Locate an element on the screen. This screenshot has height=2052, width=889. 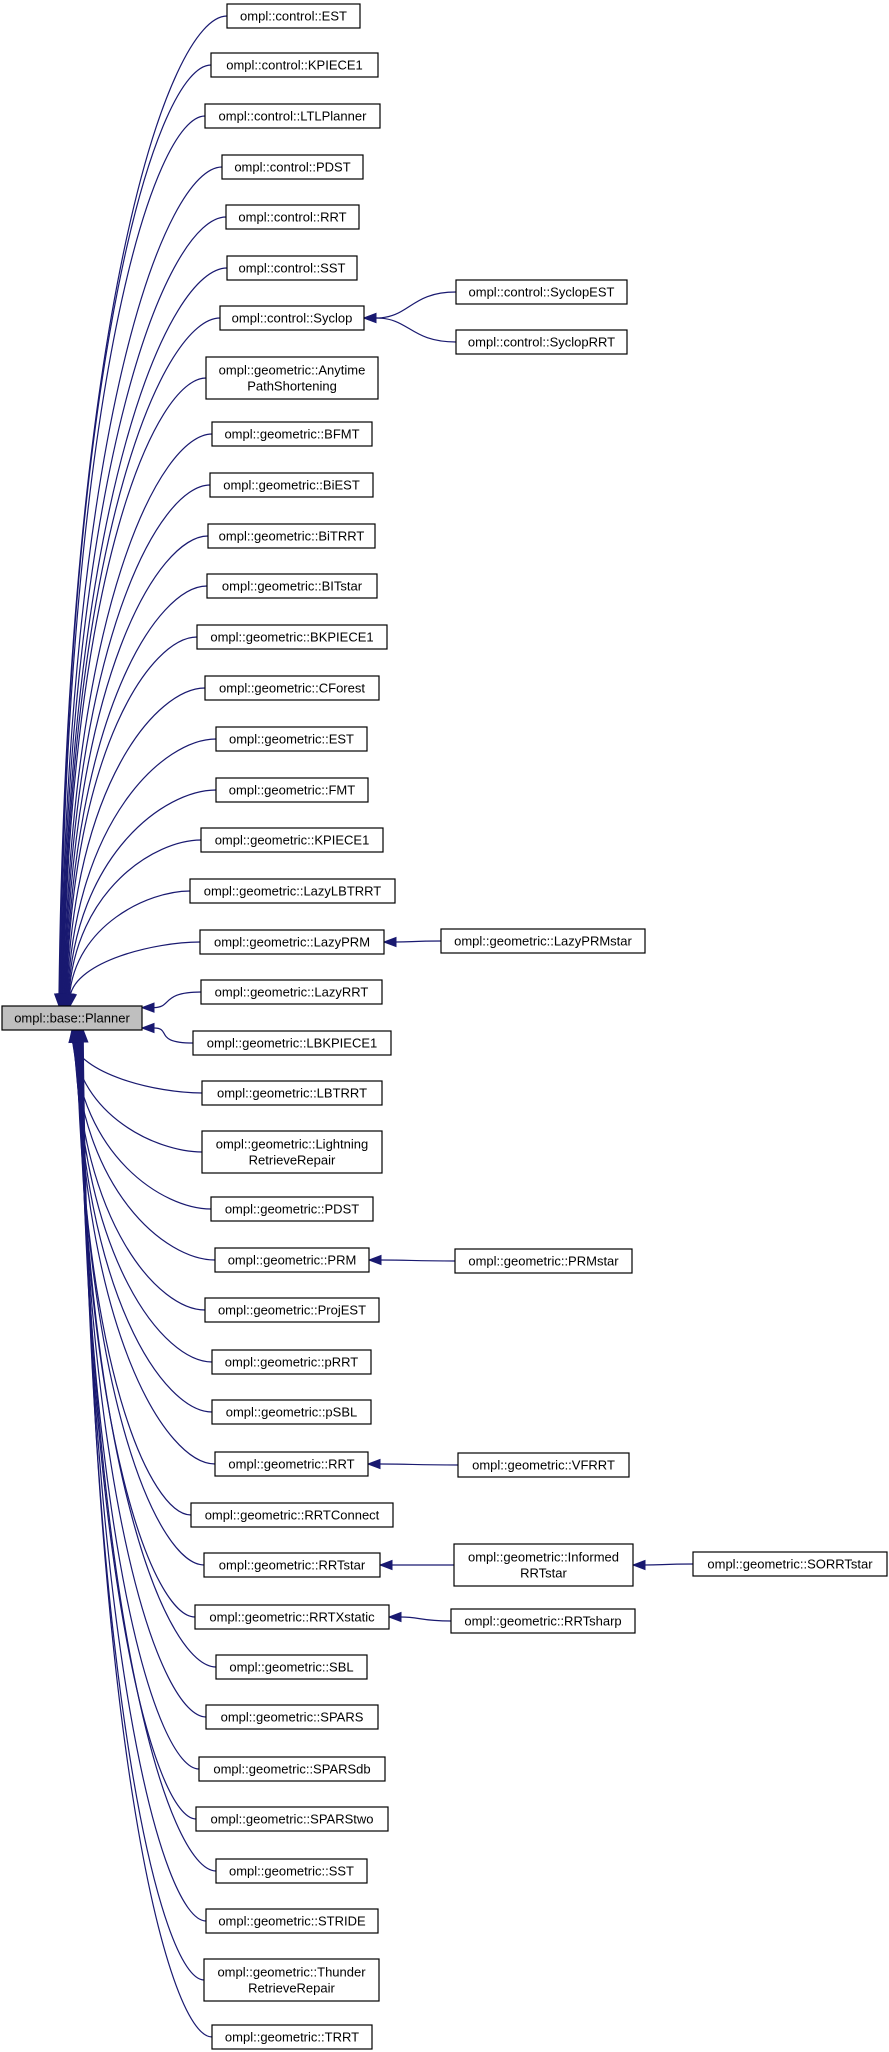
node-label: ompl::geometric::LazyPRM is located at coordinates (292, 942).